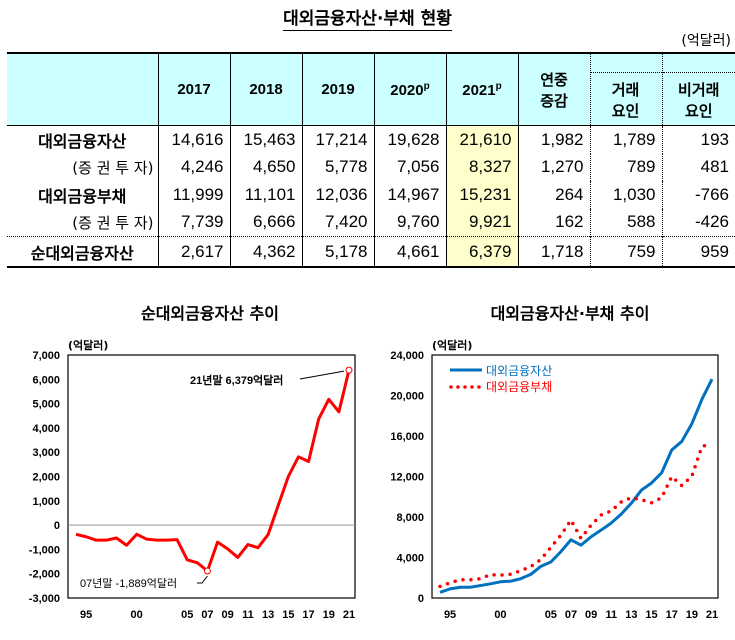 The height and width of the screenshot is (640, 735). I want to click on header-2020: 2020p, so click(409, 89).